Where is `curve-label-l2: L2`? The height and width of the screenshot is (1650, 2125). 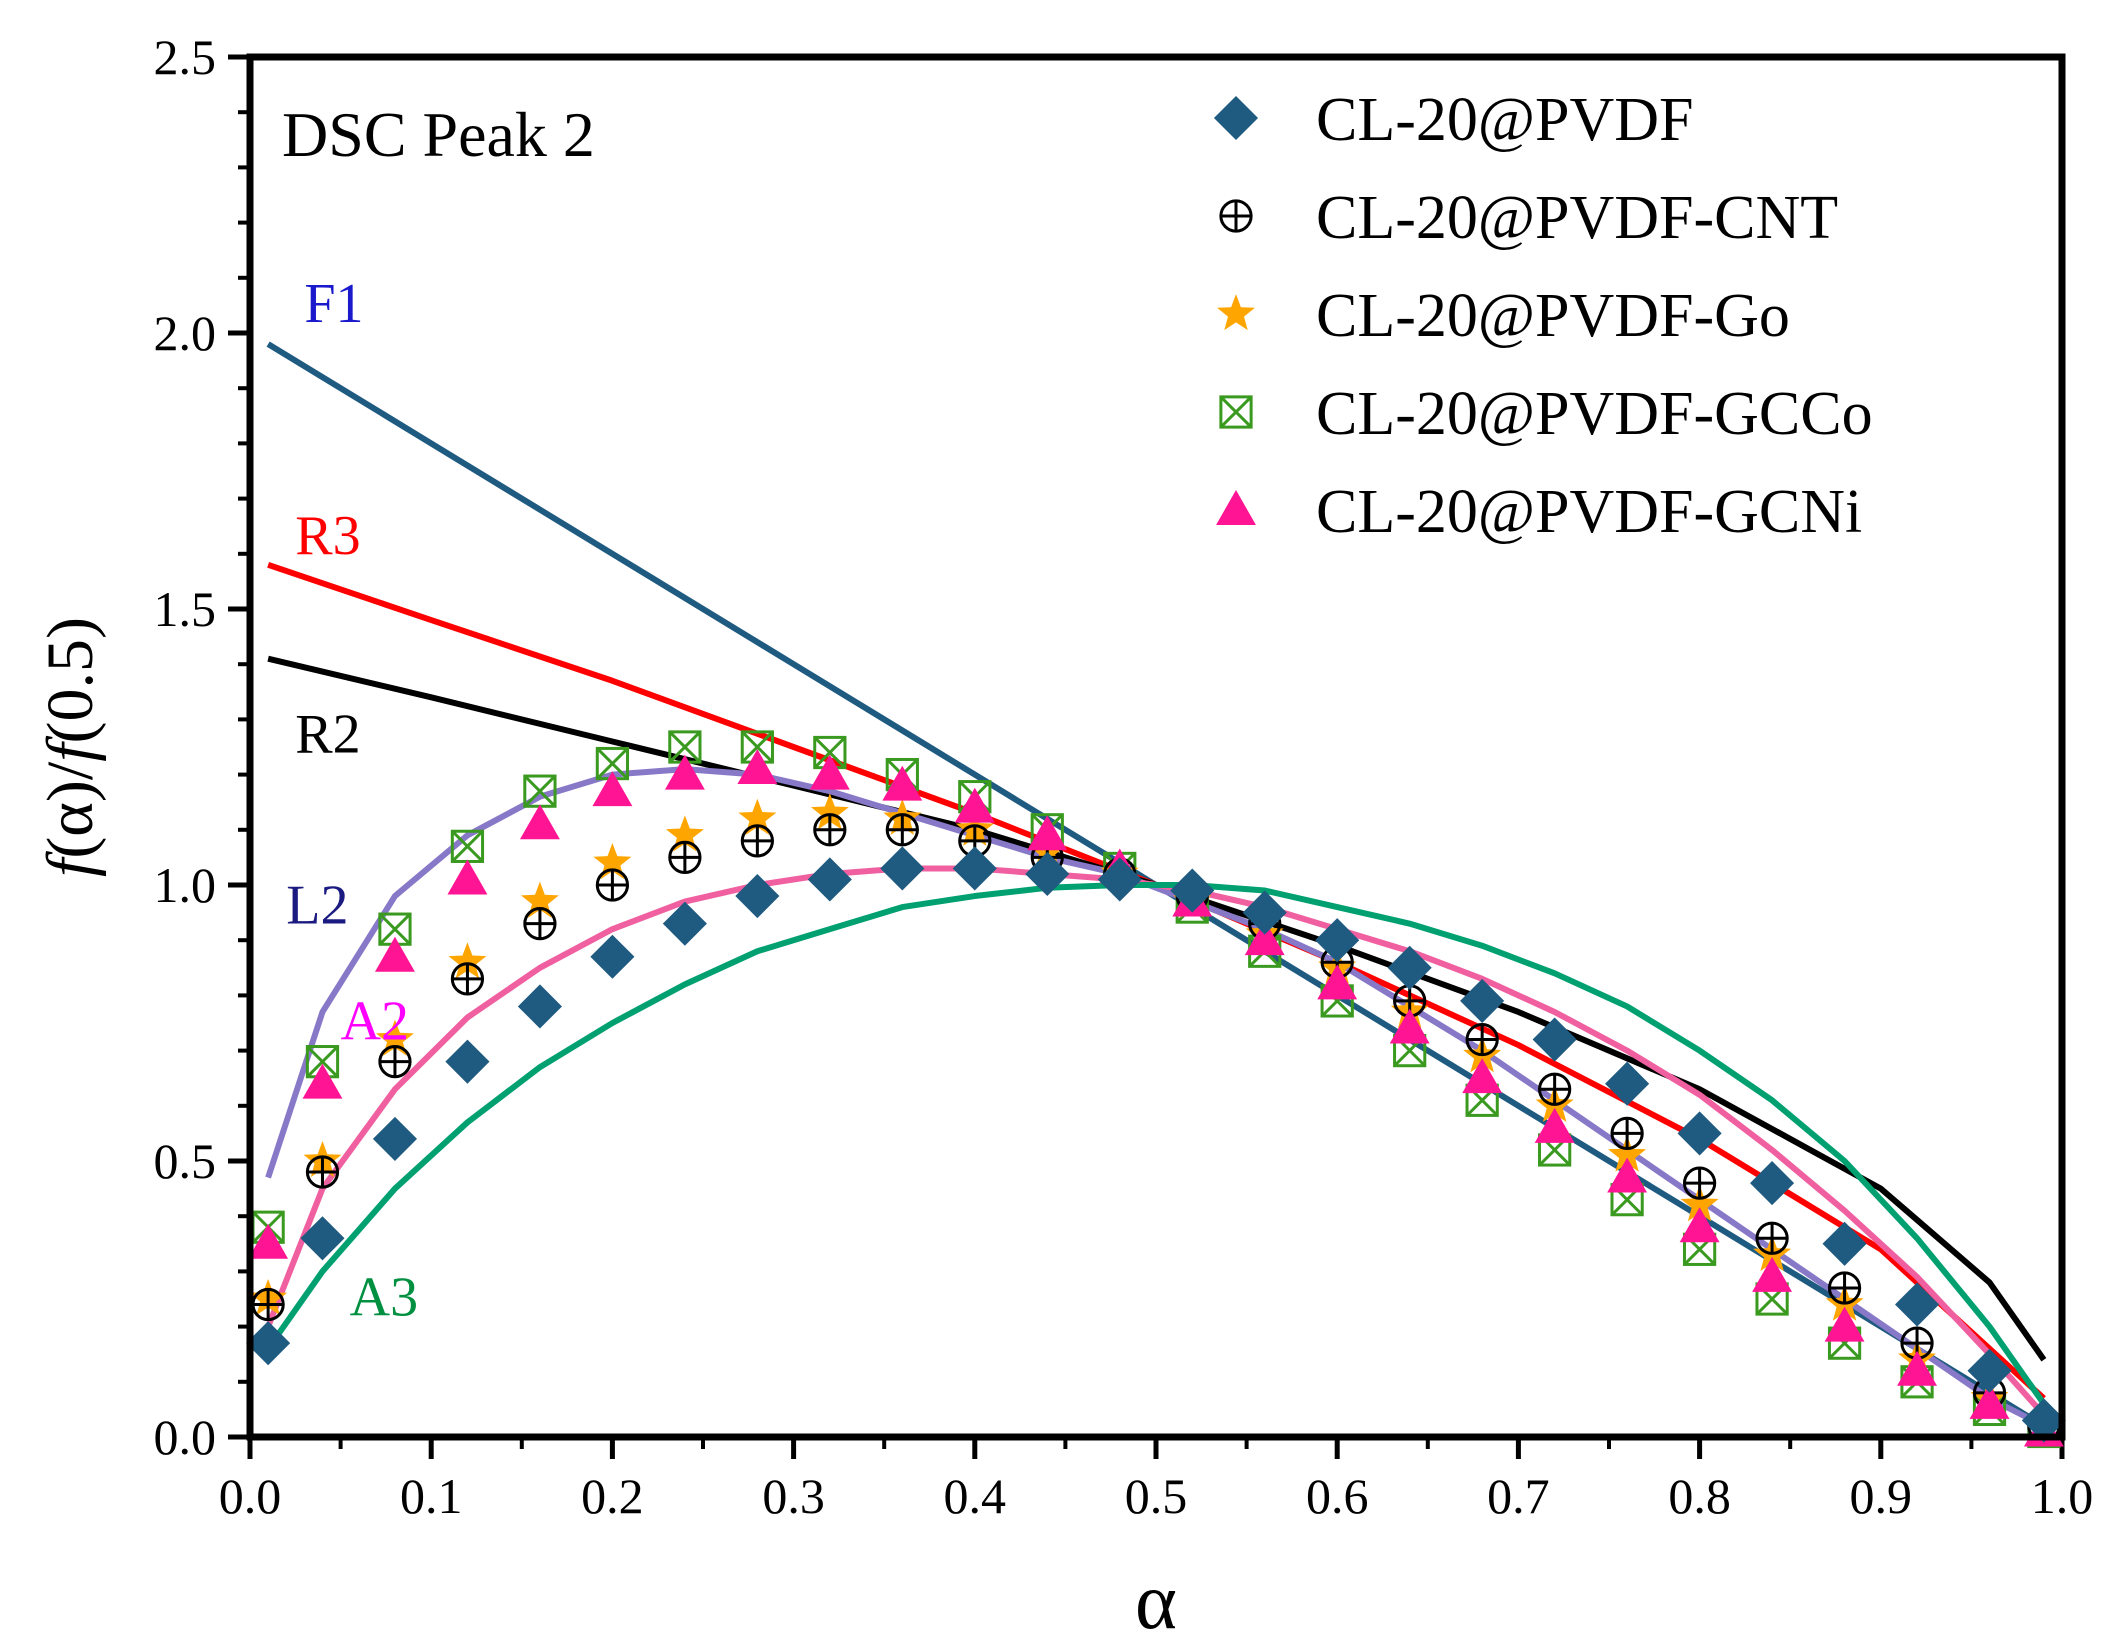
curve-label-l2: L2 is located at coordinates (317, 906).